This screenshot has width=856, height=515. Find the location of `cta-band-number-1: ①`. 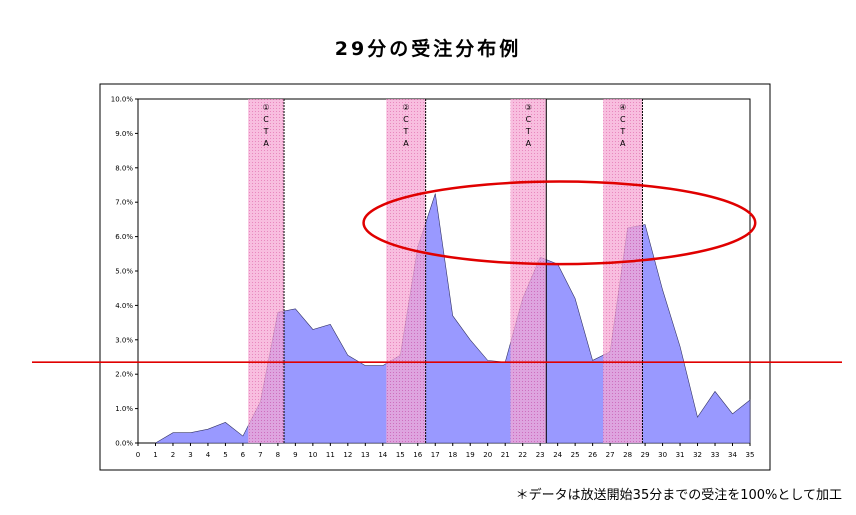

cta-band-number-1: ① is located at coordinates (265, 107).